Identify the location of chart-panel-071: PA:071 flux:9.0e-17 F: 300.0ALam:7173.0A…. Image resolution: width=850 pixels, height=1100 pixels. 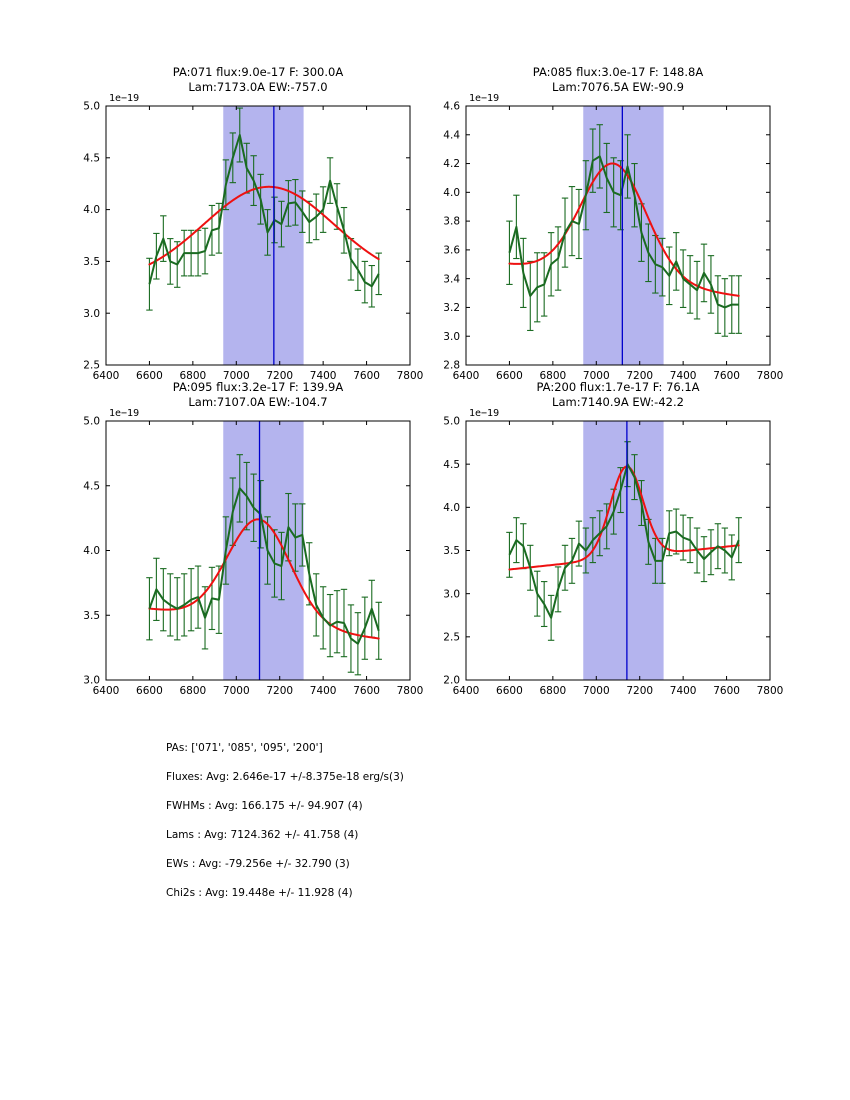
(253, 223).